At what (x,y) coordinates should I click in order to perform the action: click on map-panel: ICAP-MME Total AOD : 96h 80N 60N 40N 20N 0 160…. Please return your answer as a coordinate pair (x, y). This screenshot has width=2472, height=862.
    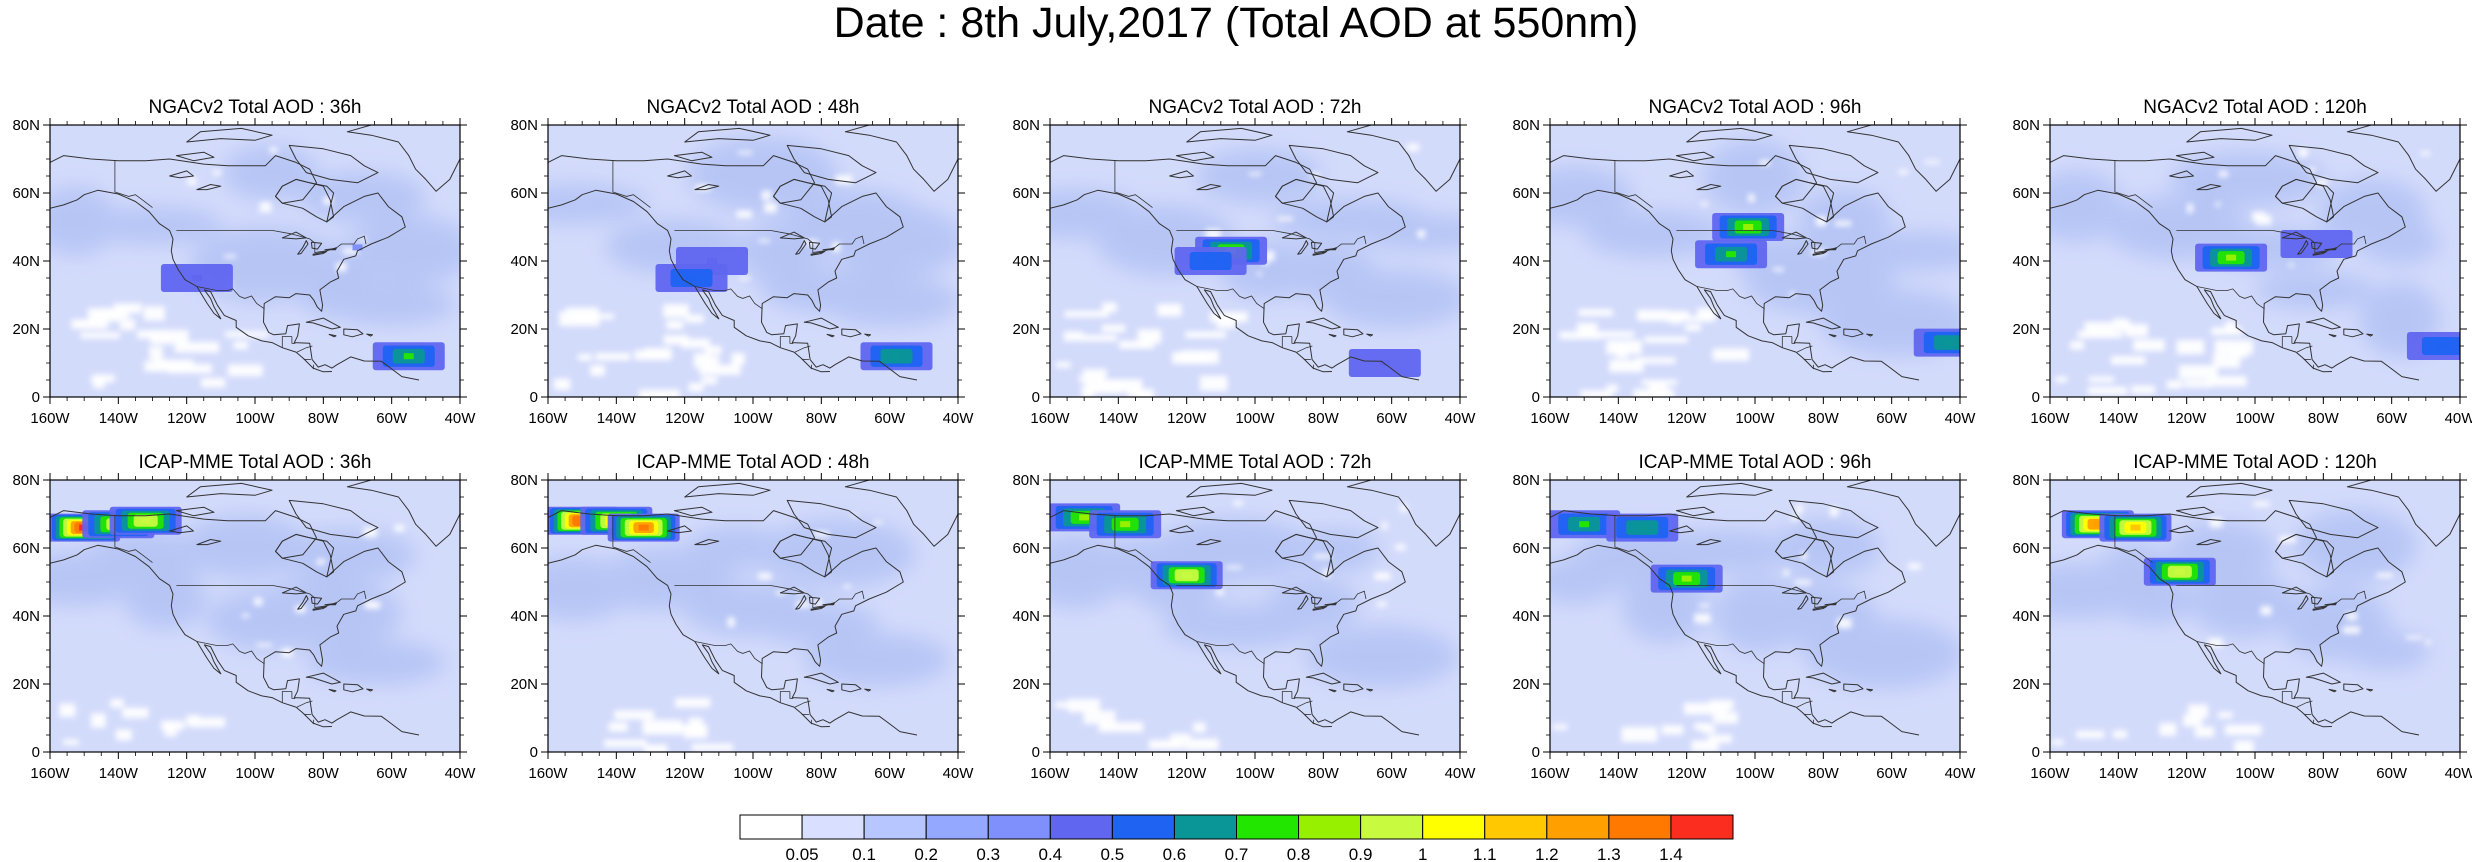
    Looking at the image, I should click on (1744, 617).